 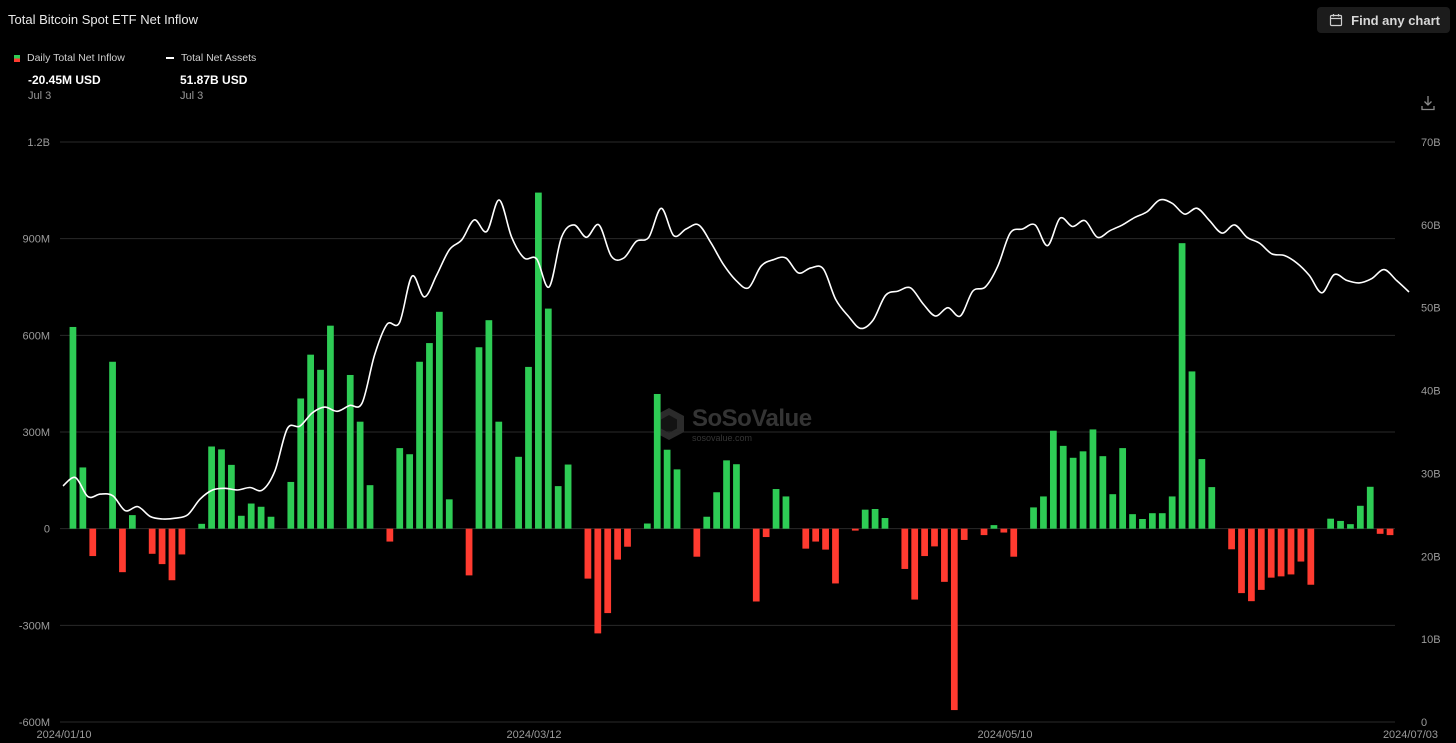 What do you see at coordinates (1424, 723) in the screenshot?
I see `y-right-tick-label: 0` at bounding box center [1424, 723].